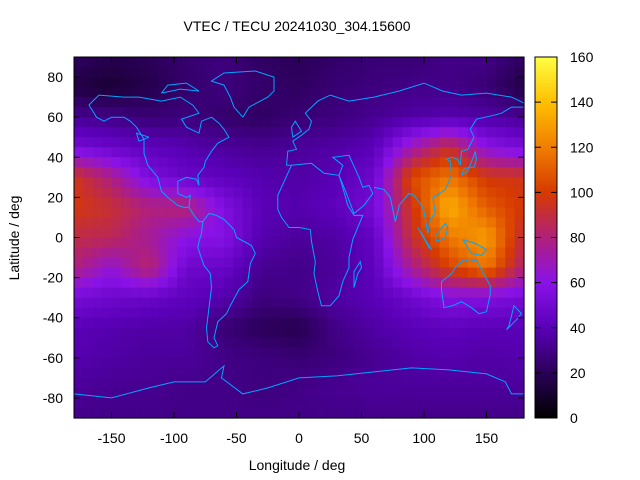 The width and height of the screenshot is (640, 480). What do you see at coordinates (358, 274) in the screenshot?
I see `coastline` at bounding box center [358, 274].